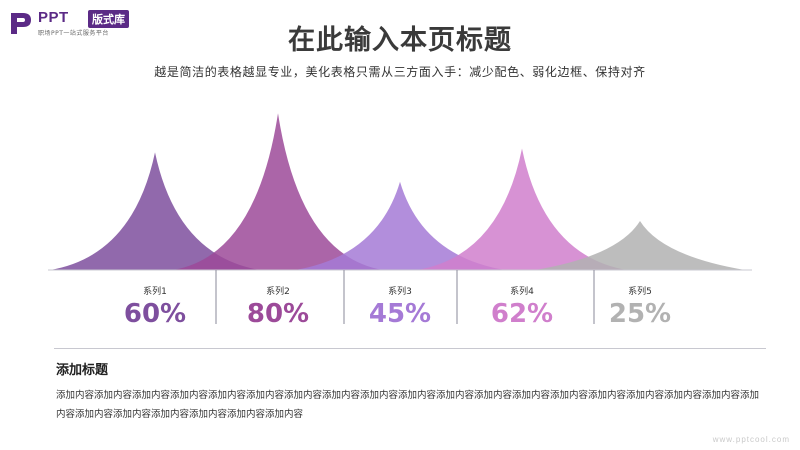 Image resolution: width=800 pixels, height=450 pixels. What do you see at coordinates (400, 40) in the screenshot?
I see `page-title: 在此输入本页标题` at bounding box center [400, 40].